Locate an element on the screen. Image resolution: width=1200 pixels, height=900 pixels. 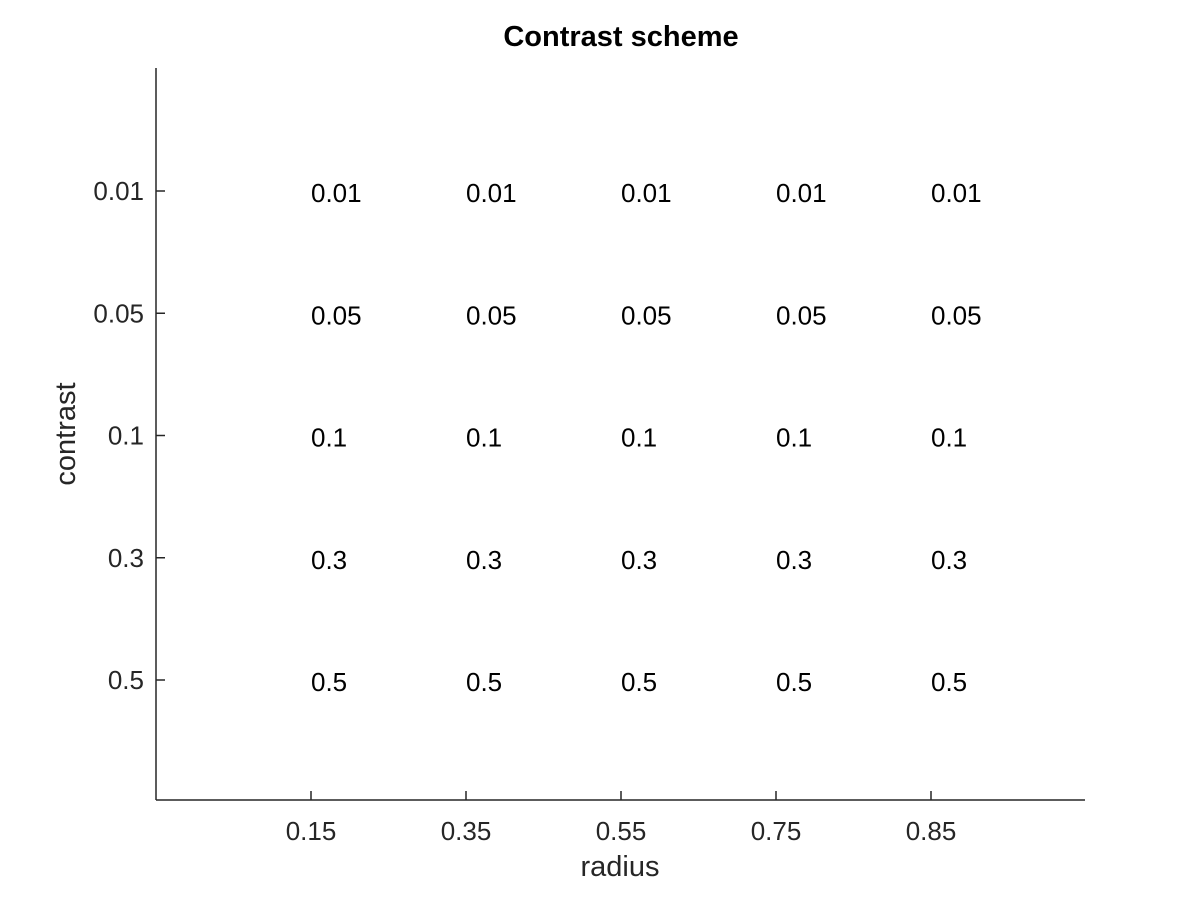
x-tick-label: 0.85 is located at coordinates (931, 831).